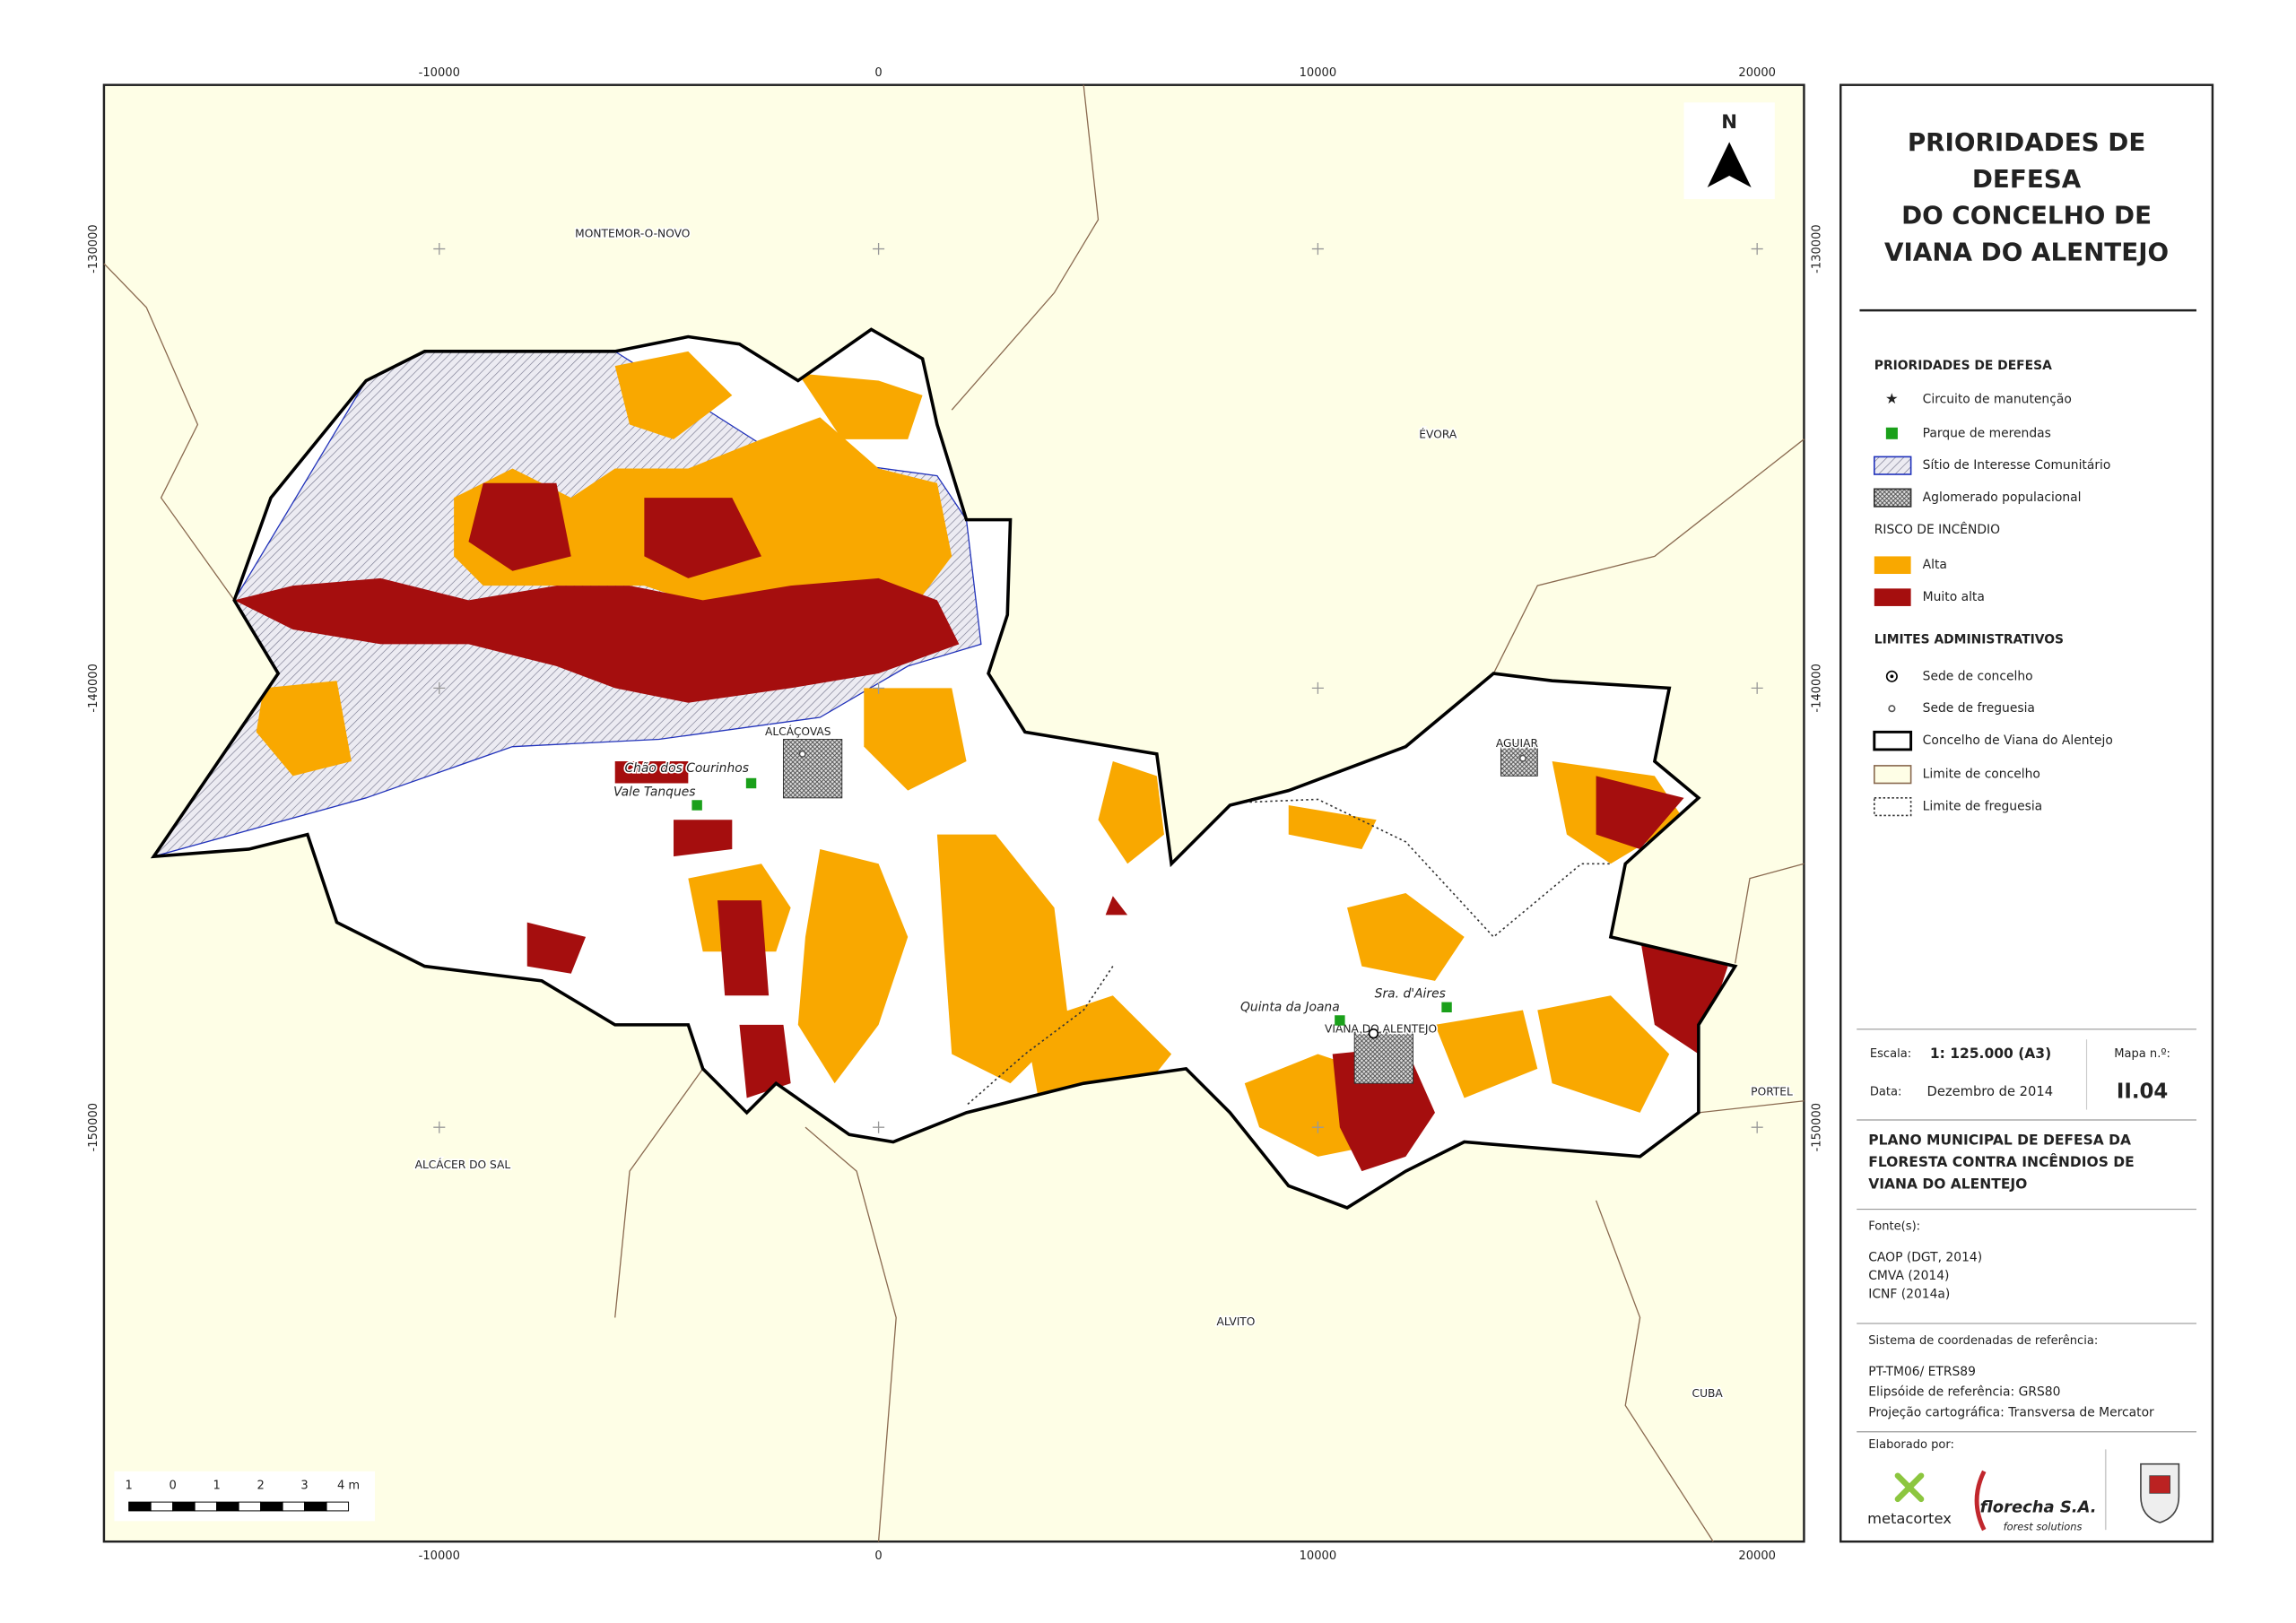  What do you see at coordinates (1947, 1184) in the screenshot?
I see `plan-title: VIANA DO ALENTEJO` at bounding box center [1947, 1184].